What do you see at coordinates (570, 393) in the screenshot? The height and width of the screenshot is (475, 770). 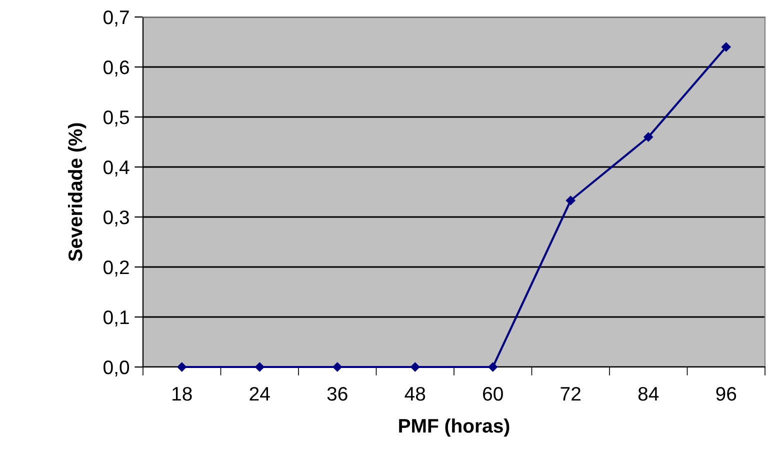 I see `x-tick-label: 72` at bounding box center [570, 393].